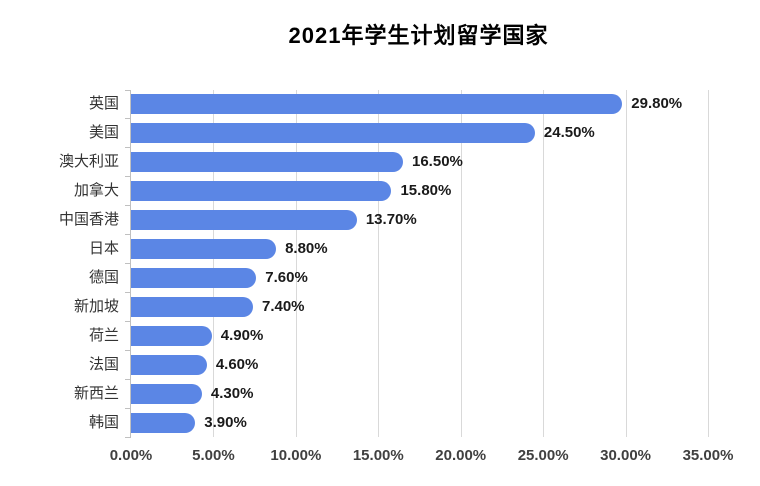  Describe the element at coordinates (657, 104) in the screenshot. I see `value-label: 29.80%` at that location.